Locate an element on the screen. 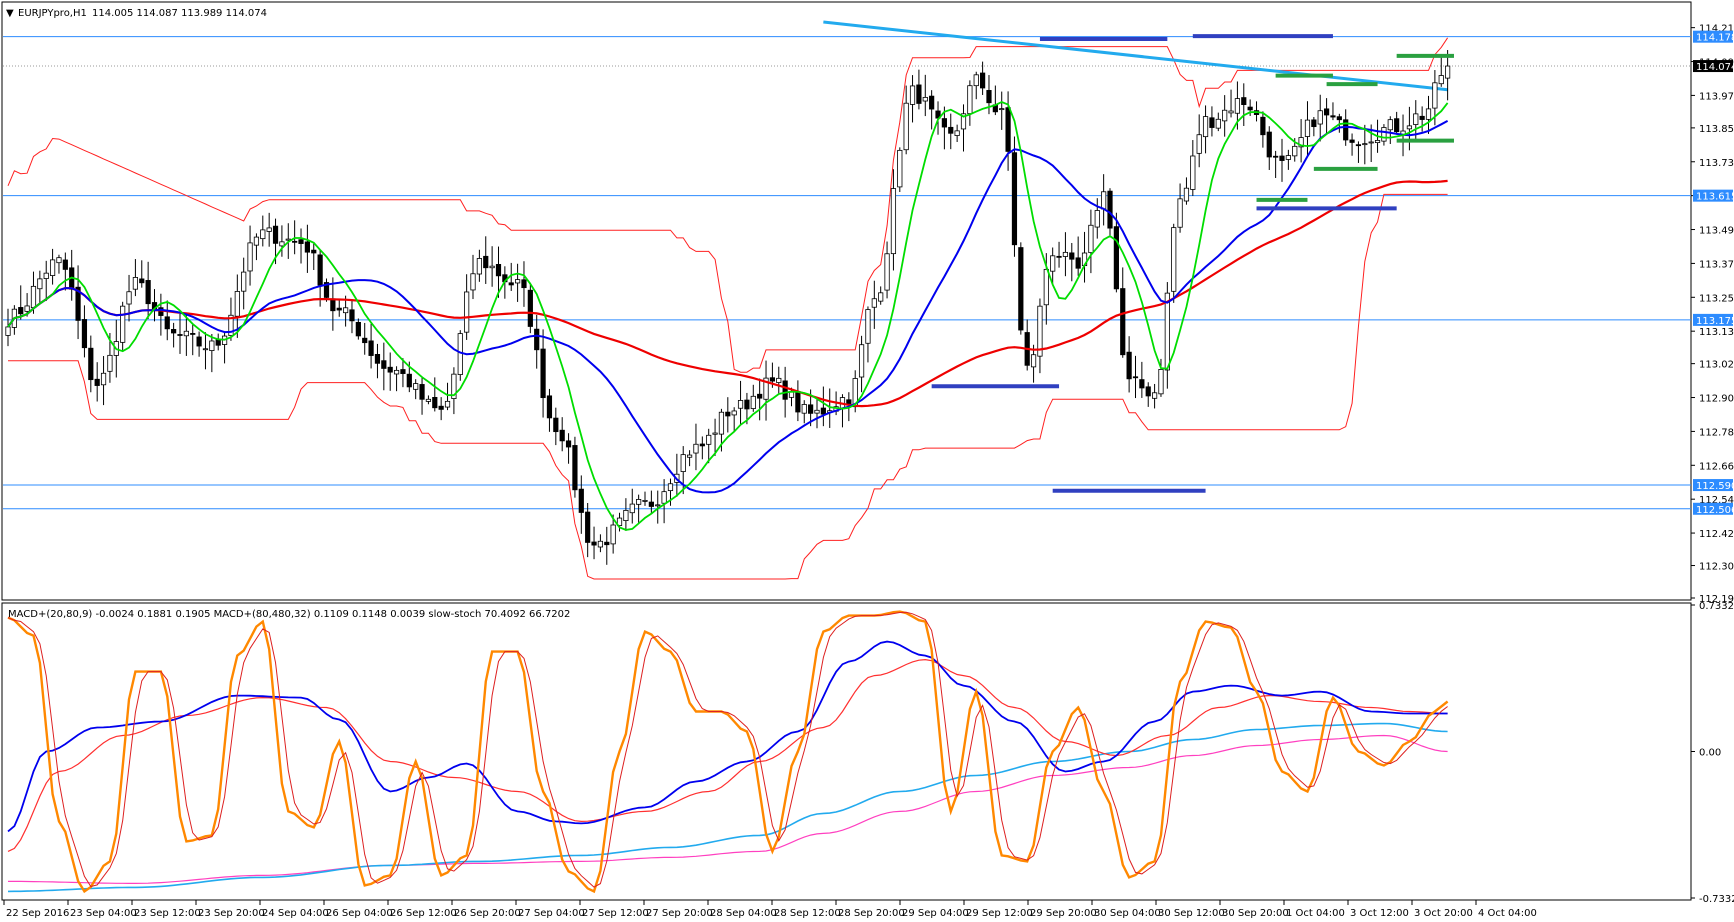  trendline is located at coordinates (1135, 56).